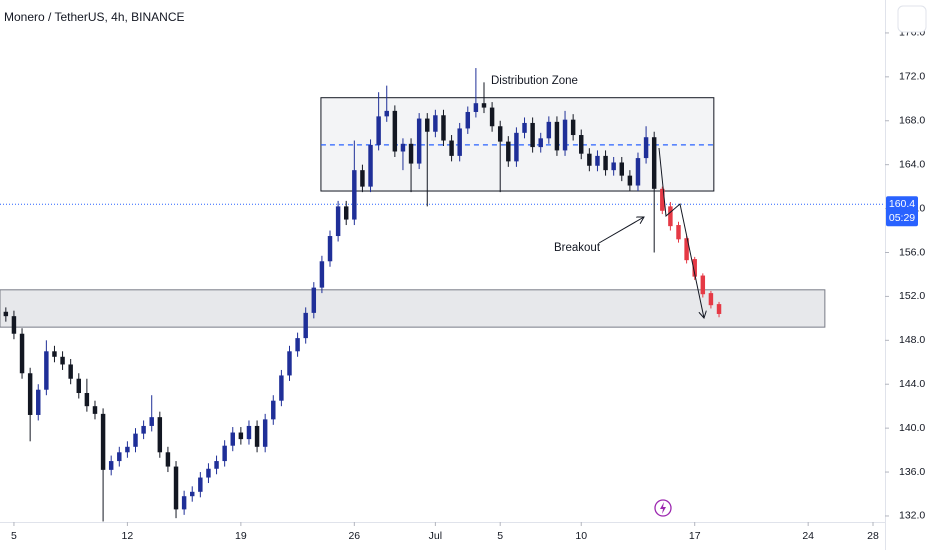 This screenshot has width=932, height=550. I want to click on y-tick-label: 168.0, so click(912, 121).